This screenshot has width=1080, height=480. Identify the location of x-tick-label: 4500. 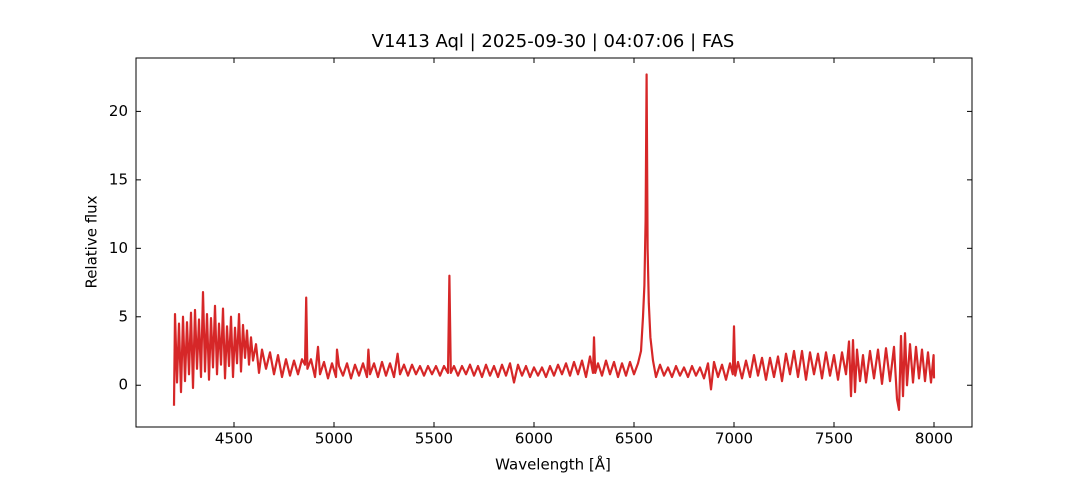
(234, 439).